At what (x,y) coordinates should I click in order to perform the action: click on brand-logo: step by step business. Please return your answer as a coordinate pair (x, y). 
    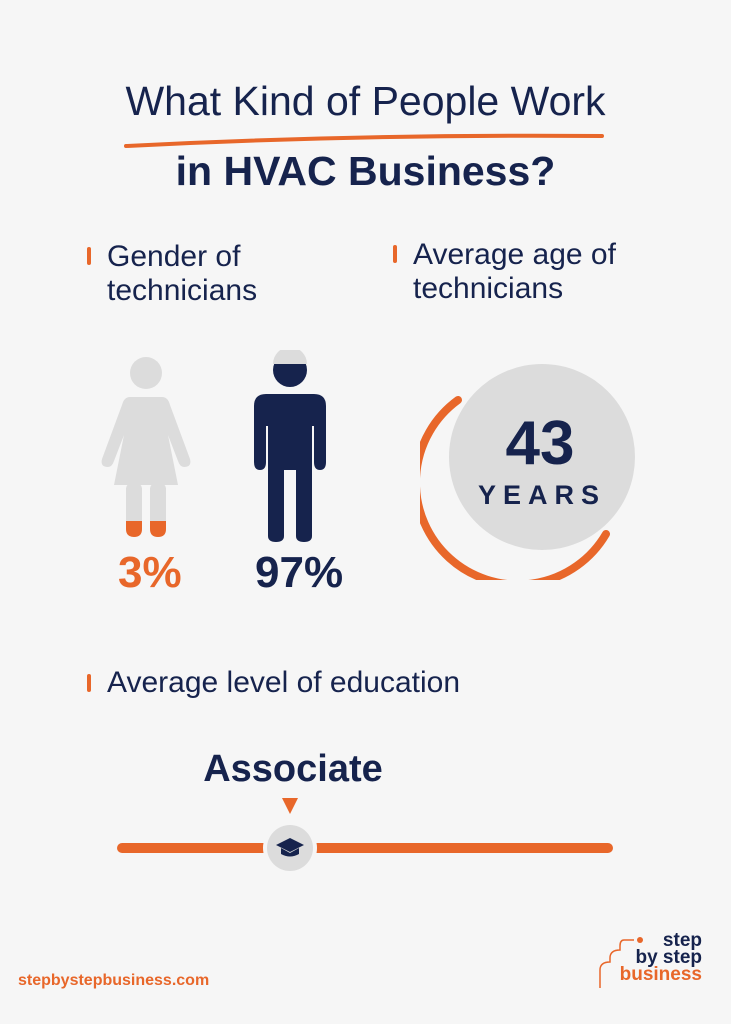
    Looking at the image, I should click on (651, 957).